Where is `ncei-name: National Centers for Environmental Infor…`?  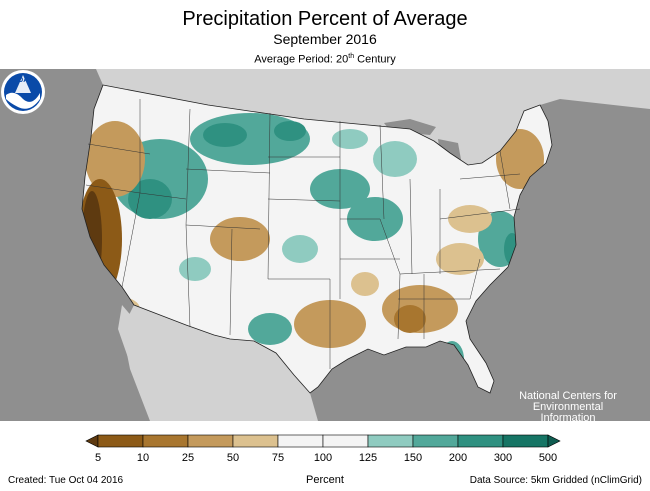 ncei-name: National Centers for Environmental Infor… is located at coordinates (568, 406).